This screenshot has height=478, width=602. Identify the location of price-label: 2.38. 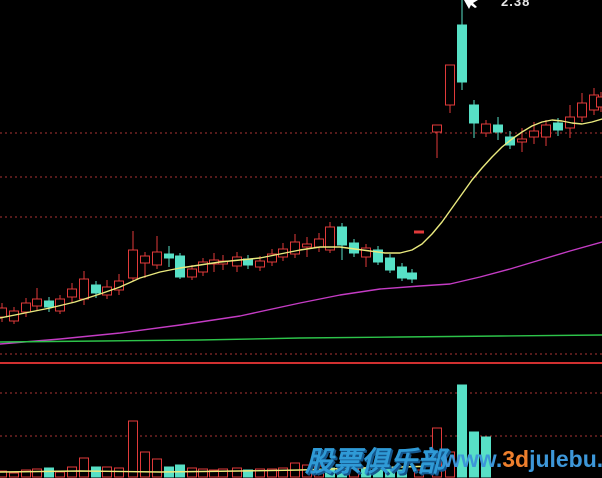
(516, 4).